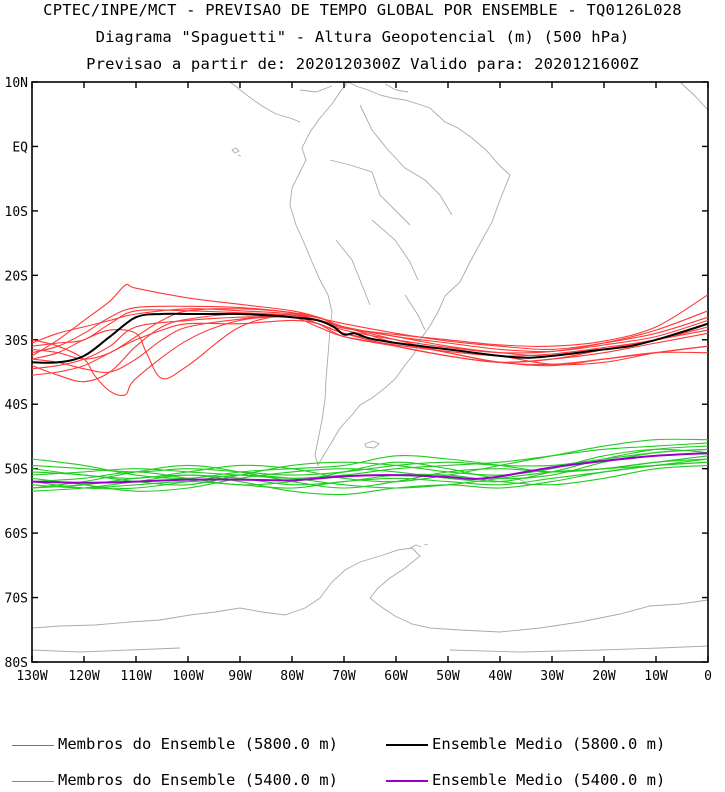 This screenshot has height=792, width=725. What do you see at coordinates (694, 96) in the screenshot?
I see `africa-coastline` at bounding box center [694, 96].